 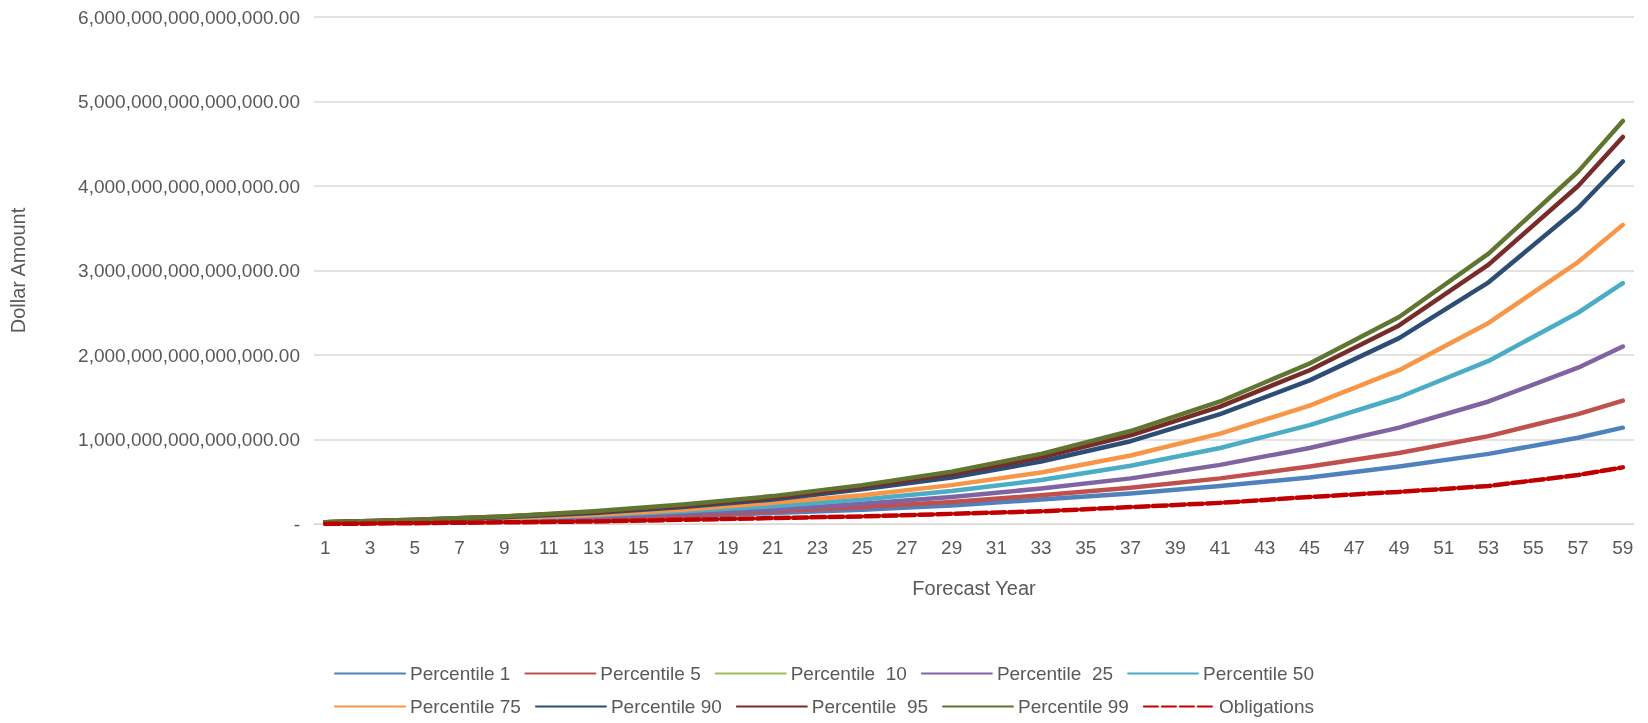 What do you see at coordinates (1041, 547) in the screenshot?
I see `x-tick-label: 33` at bounding box center [1041, 547].